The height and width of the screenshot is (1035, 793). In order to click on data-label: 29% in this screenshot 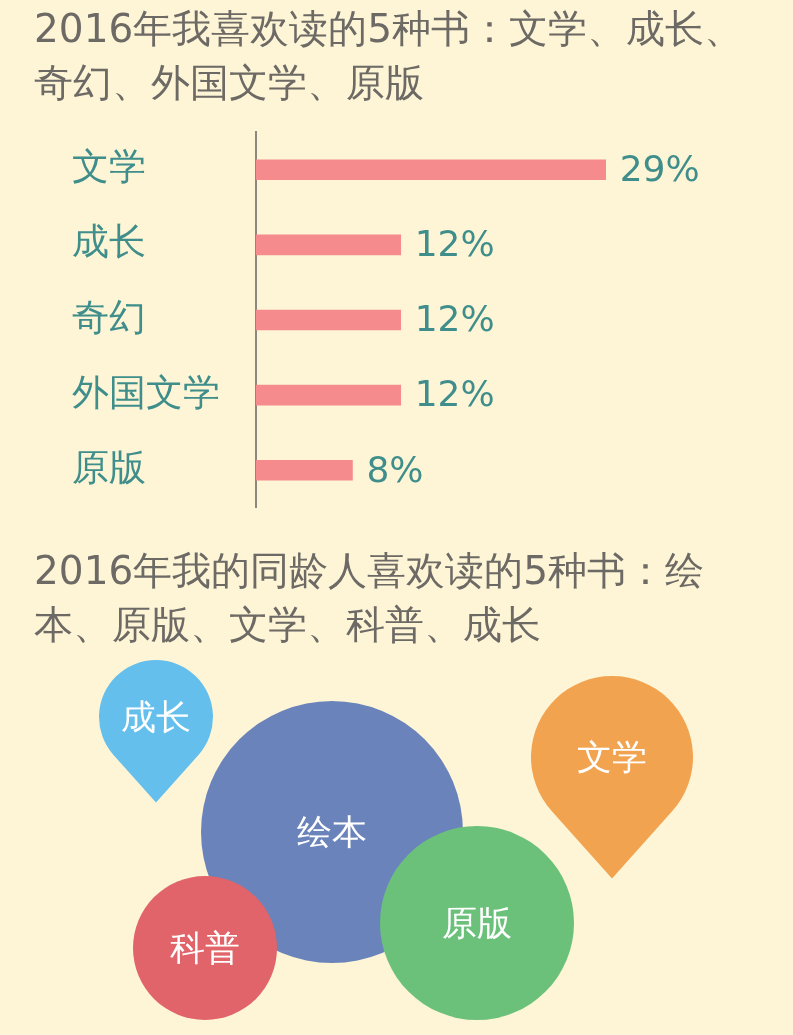, I will do `click(659, 169)`.